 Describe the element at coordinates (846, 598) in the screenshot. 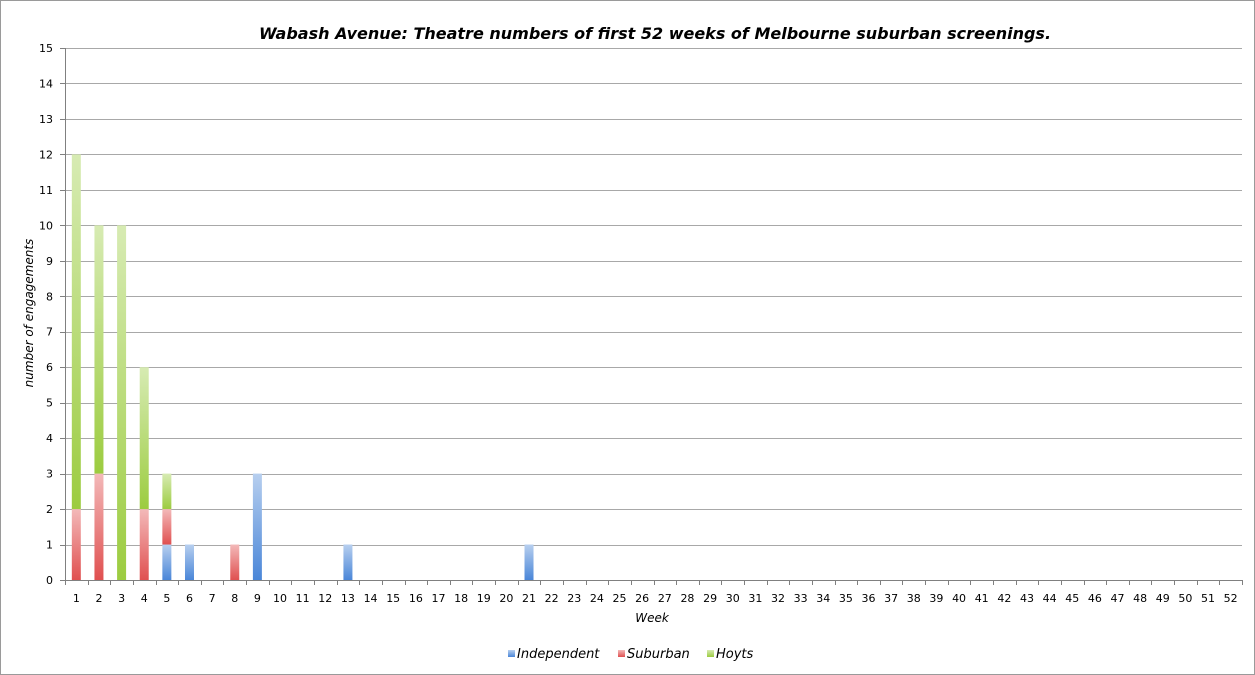

I see `x-tick-label: 35` at that location.